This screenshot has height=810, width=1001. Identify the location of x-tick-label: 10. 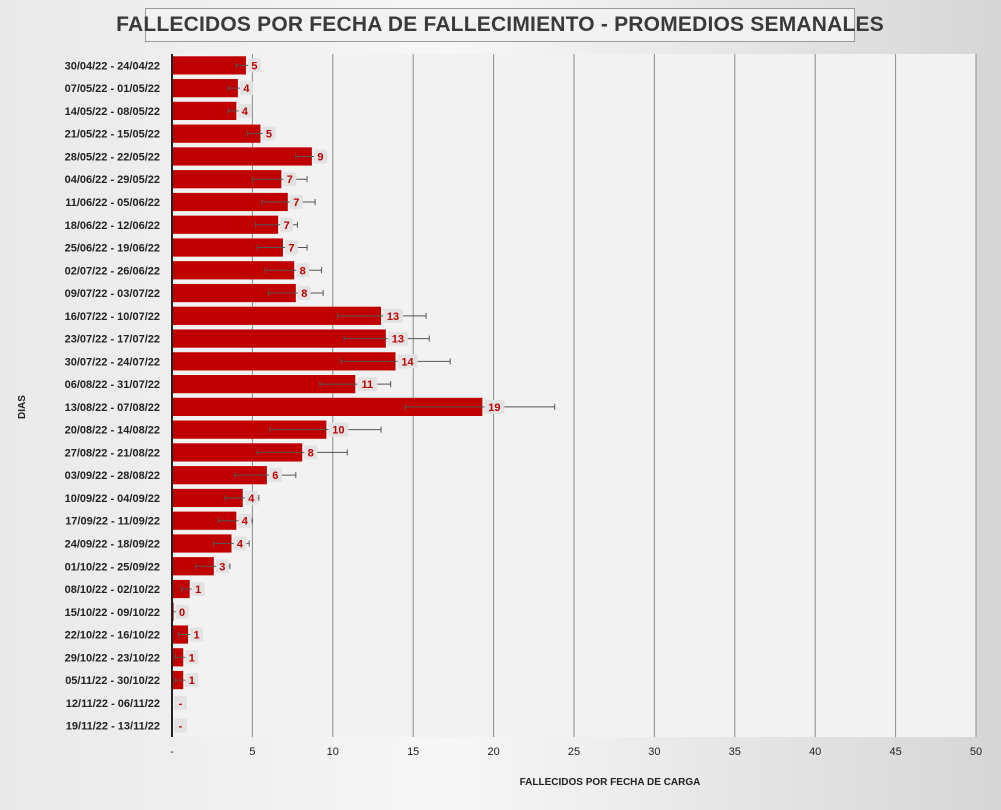
(333, 752).